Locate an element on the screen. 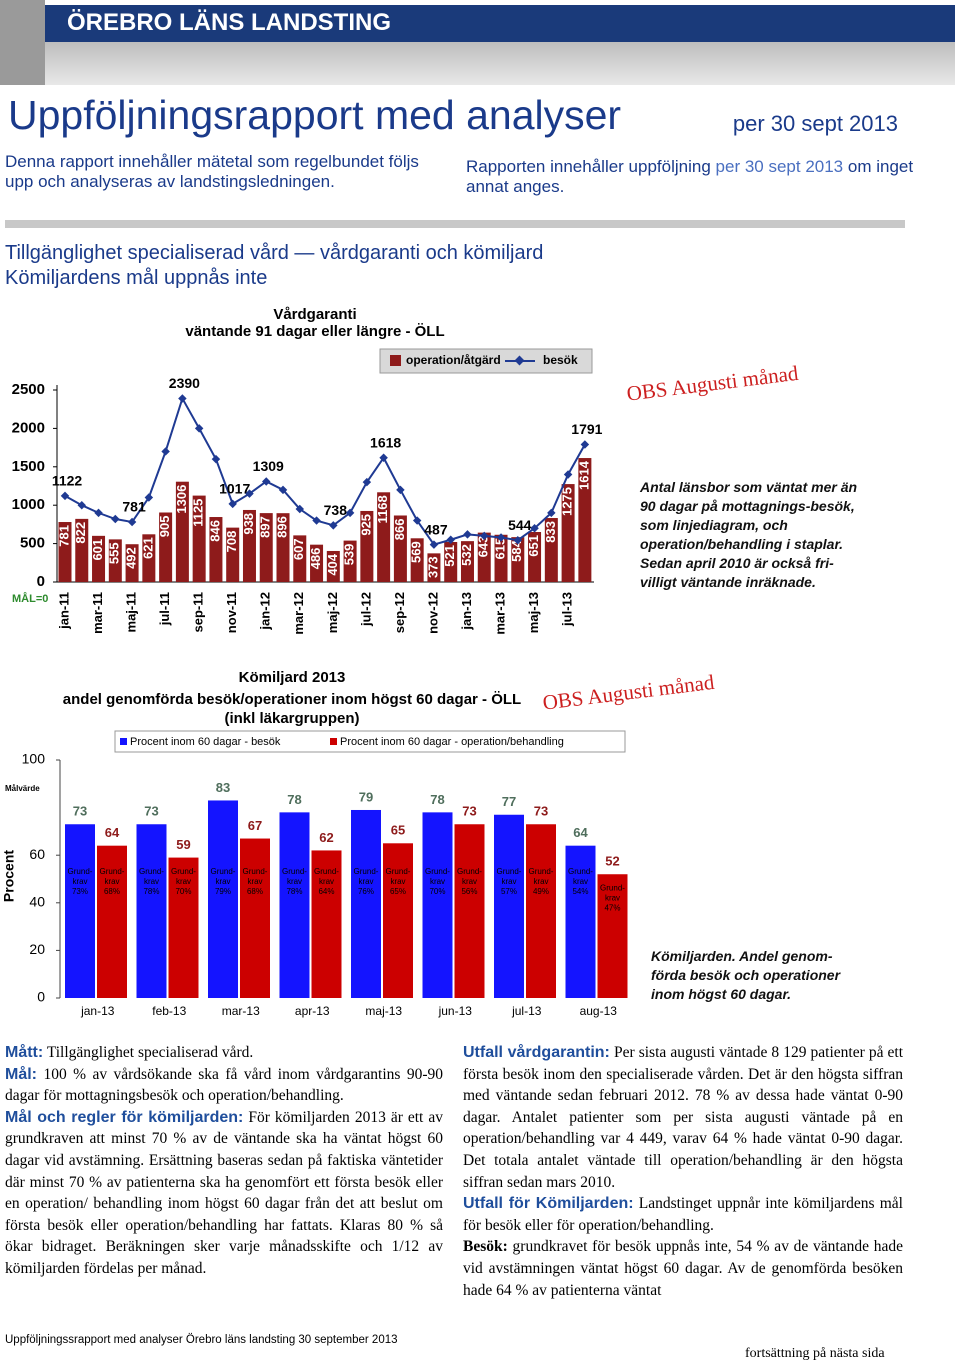 The image size is (960, 1363). footer-right: fortsättning på nästa sida is located at coordinates (815, 1353).